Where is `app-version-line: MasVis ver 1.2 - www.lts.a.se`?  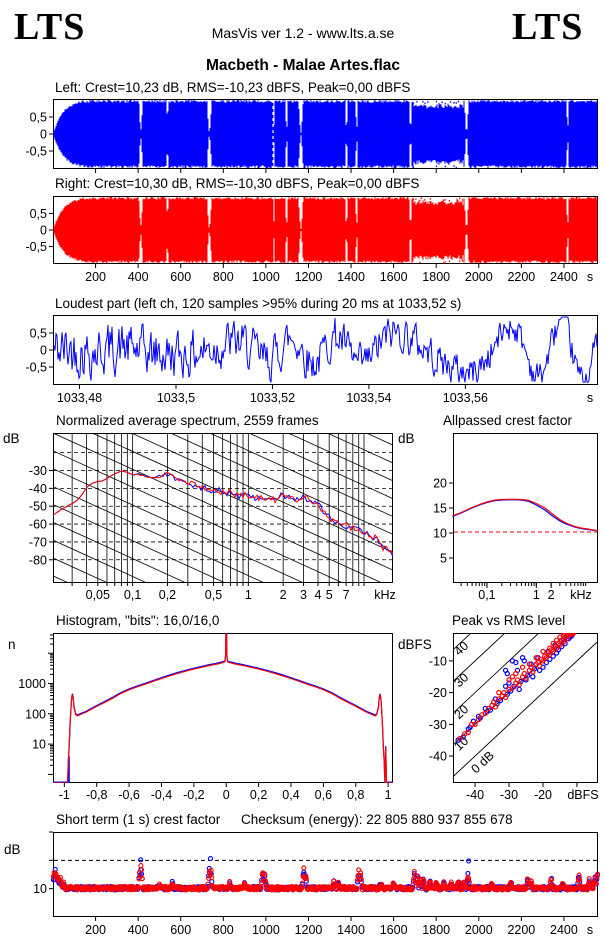
app-version-line: MasVis ver 1.2 - www.lts.a.se is located at coordinates (303, 33).